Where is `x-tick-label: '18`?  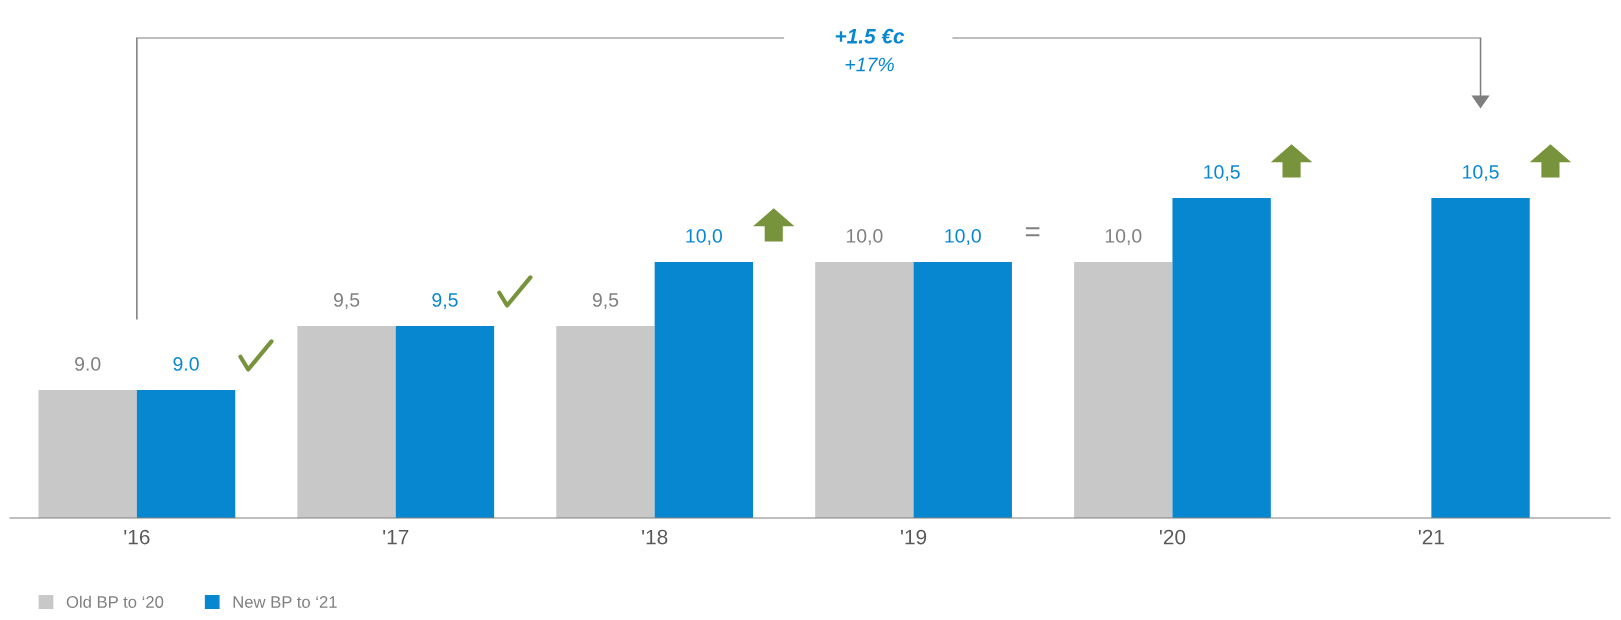
x-tick-label: '18 is located at coordinates (655, 537).